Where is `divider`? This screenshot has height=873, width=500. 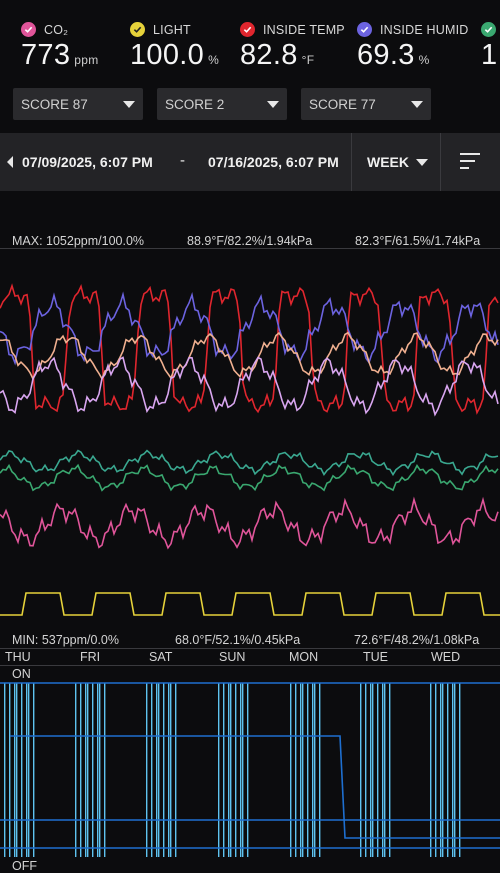
divider is located at coordinates (351, 162).